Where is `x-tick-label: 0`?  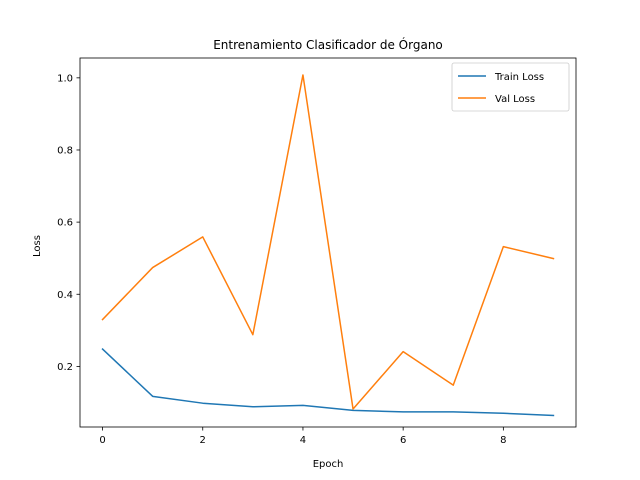 x-tick-label: 0 is located at coordinates (102, 440).